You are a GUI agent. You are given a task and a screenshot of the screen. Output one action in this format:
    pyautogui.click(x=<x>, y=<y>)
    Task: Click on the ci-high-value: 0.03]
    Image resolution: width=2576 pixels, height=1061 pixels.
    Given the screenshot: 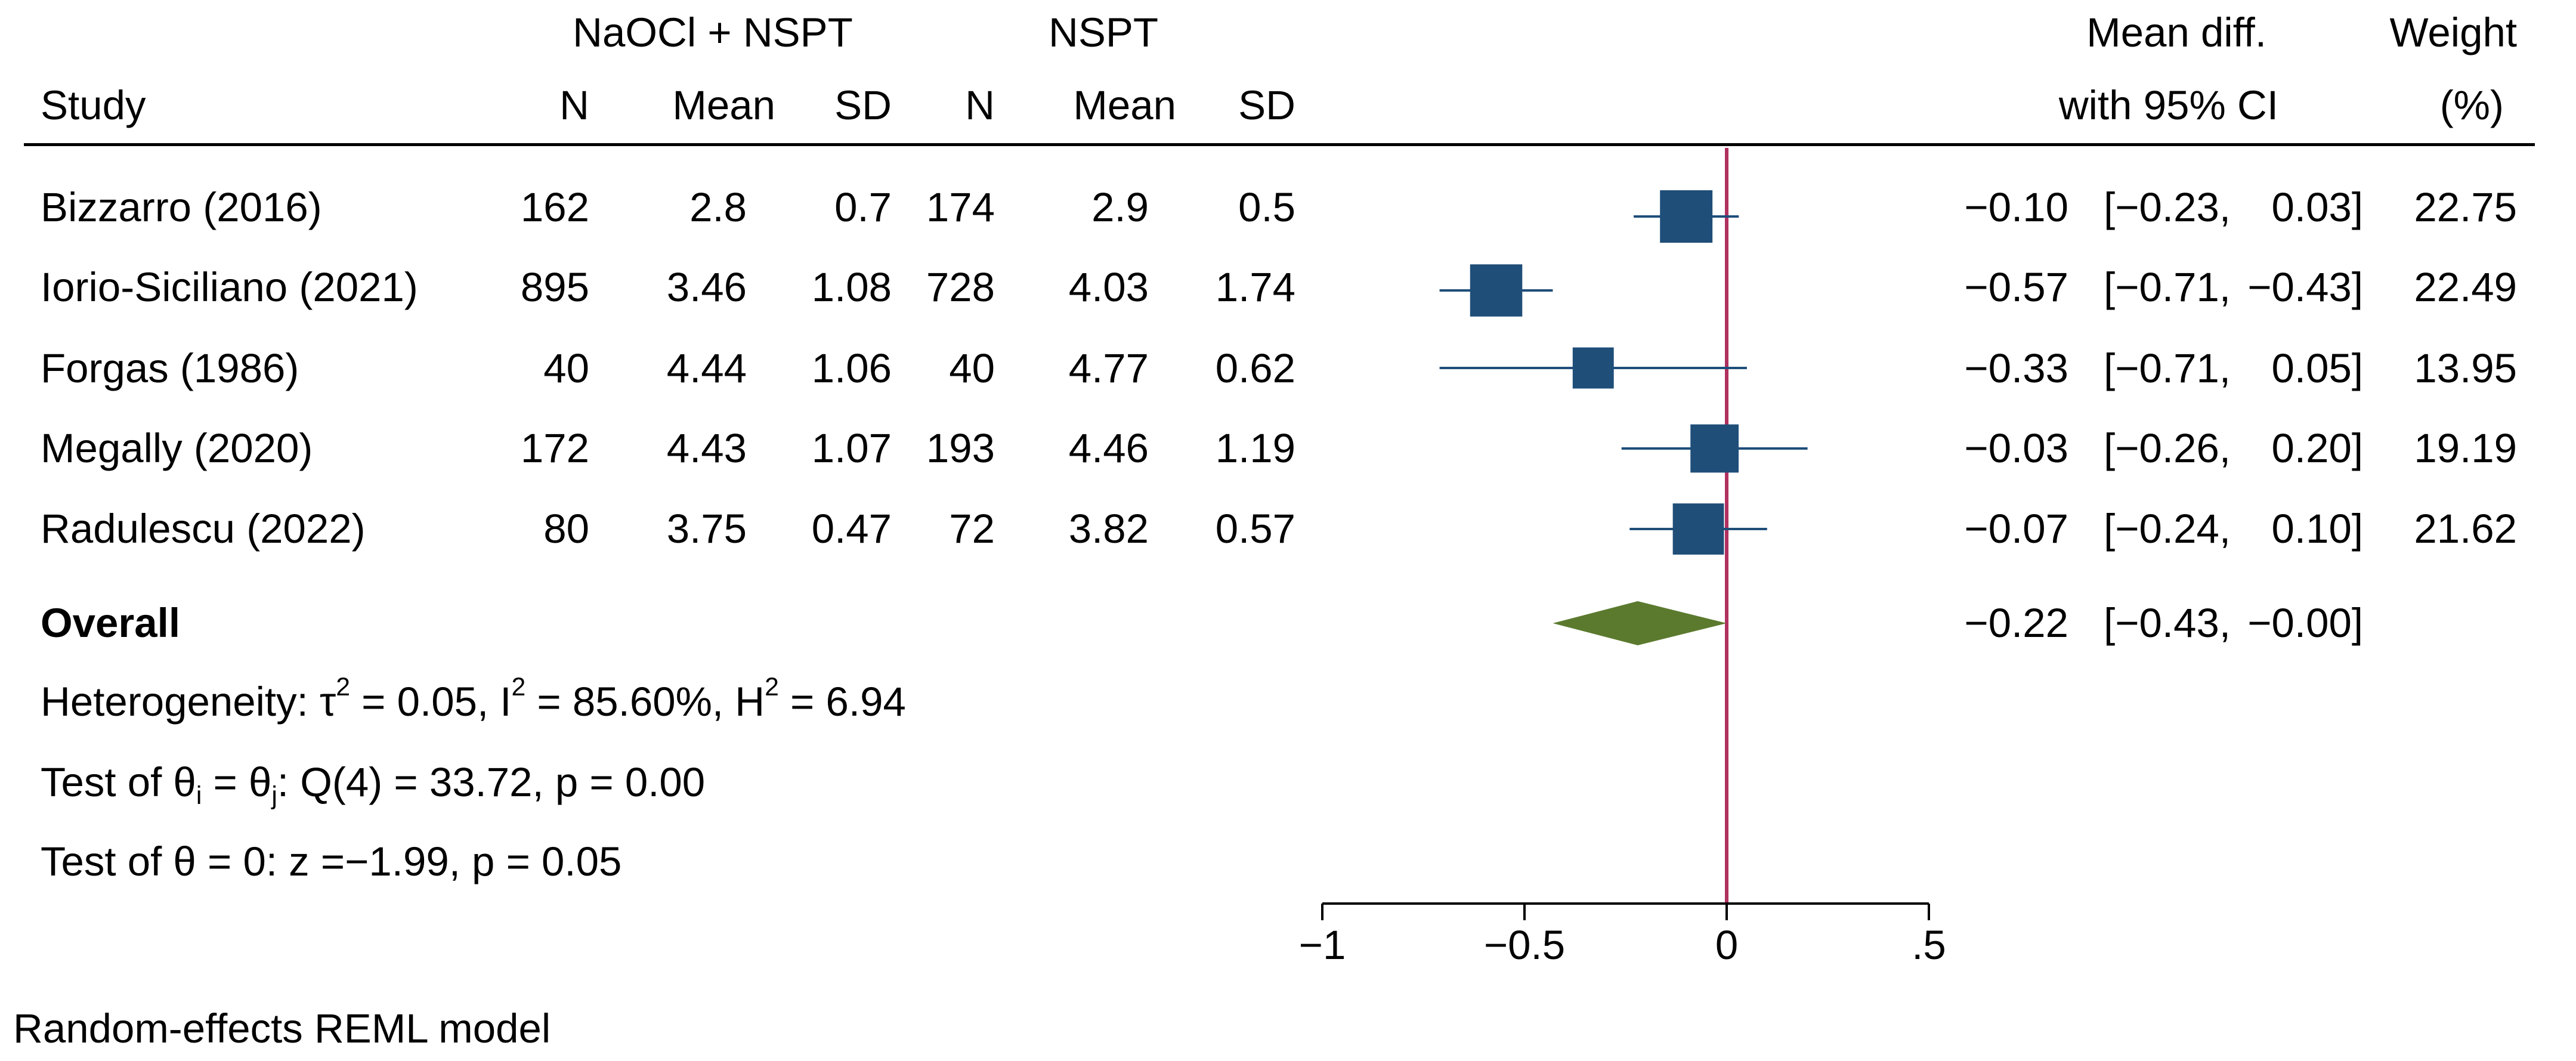 What is the action you would take?
    pyautogui.click(x=2317, y=207)
    